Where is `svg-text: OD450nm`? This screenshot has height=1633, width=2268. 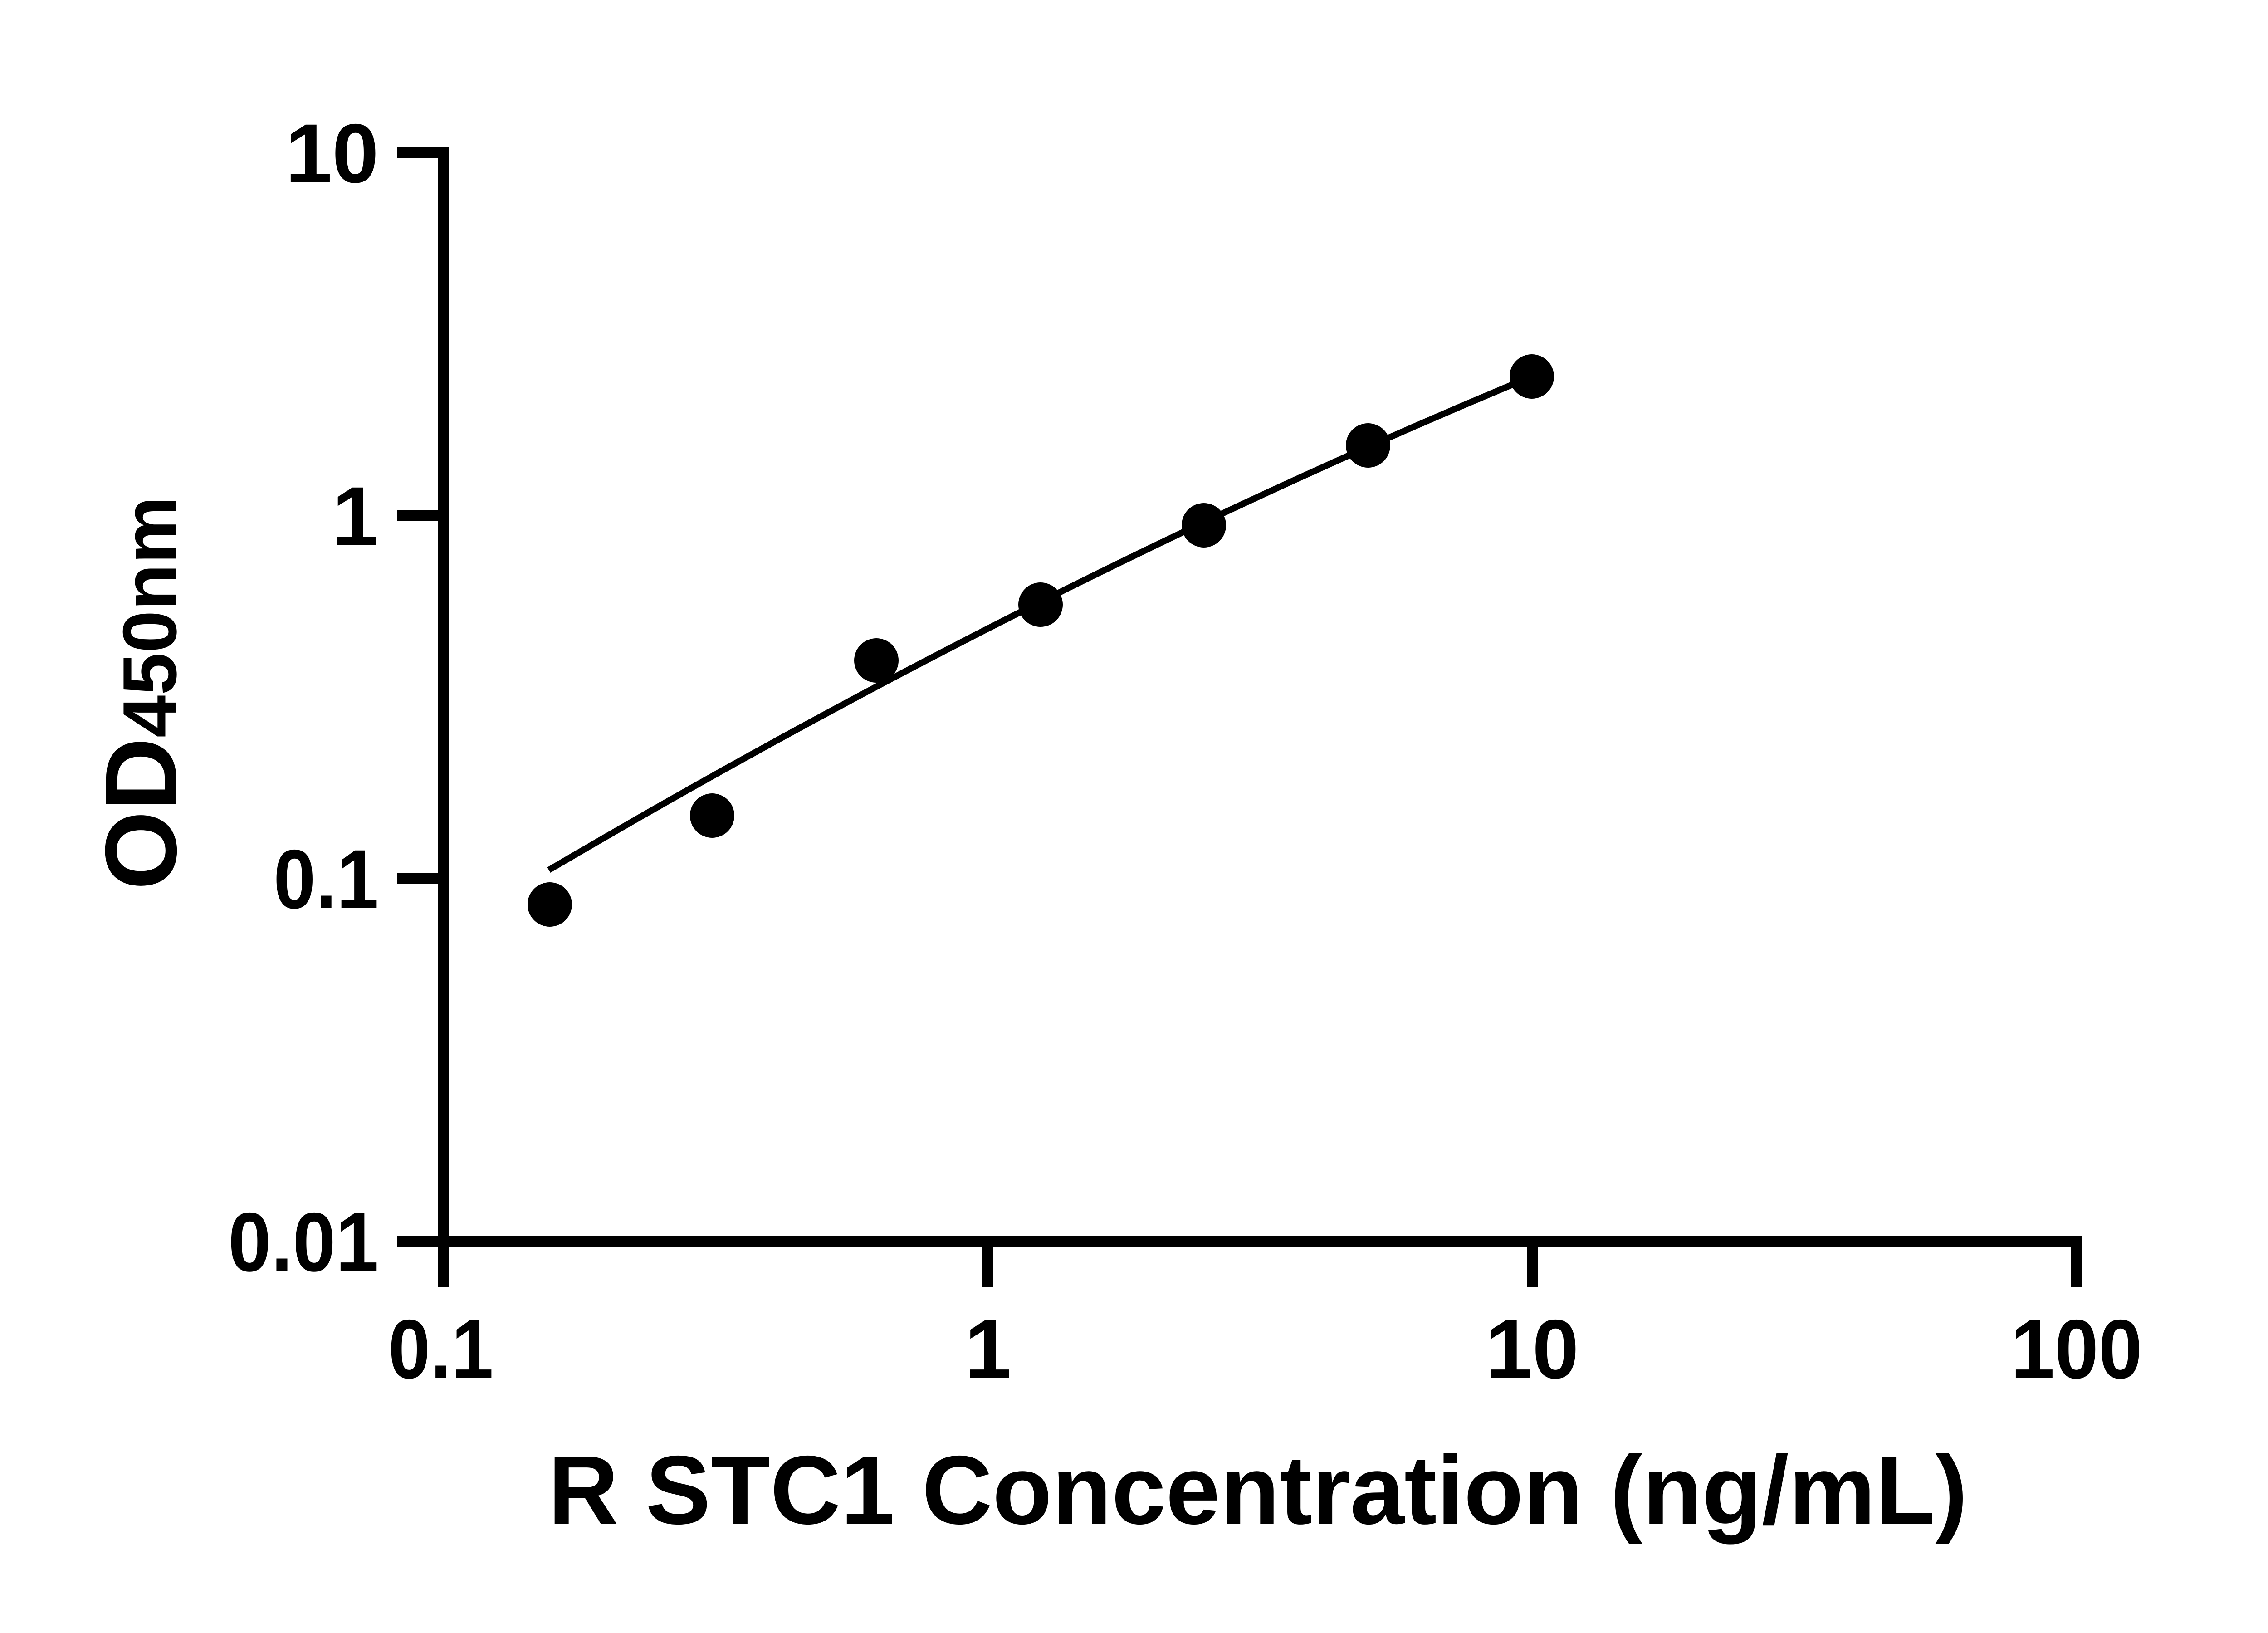
svg-text: OD450nm is located at coordinates (141, 693).